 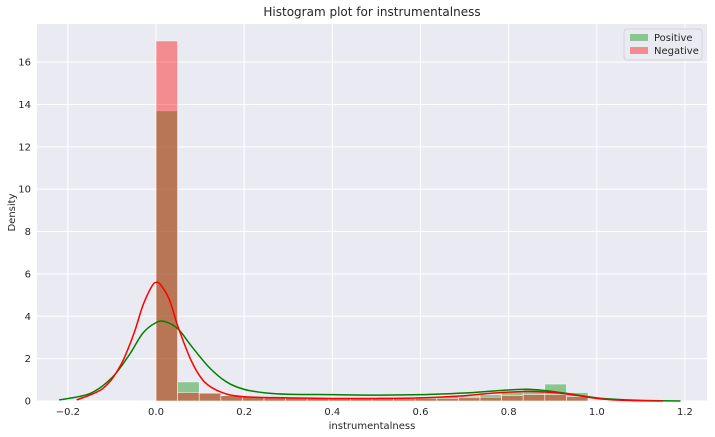 I want to click on y-tick-labels: 0 2 4 6 8 10 12 14 16, so click(x=24, y=233).